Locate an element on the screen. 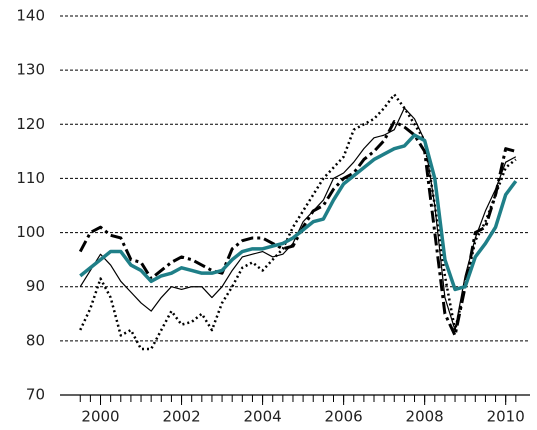 This screenshot has width=537, height=430. y-tick-label: 110 is located at coordinates (30, 178).